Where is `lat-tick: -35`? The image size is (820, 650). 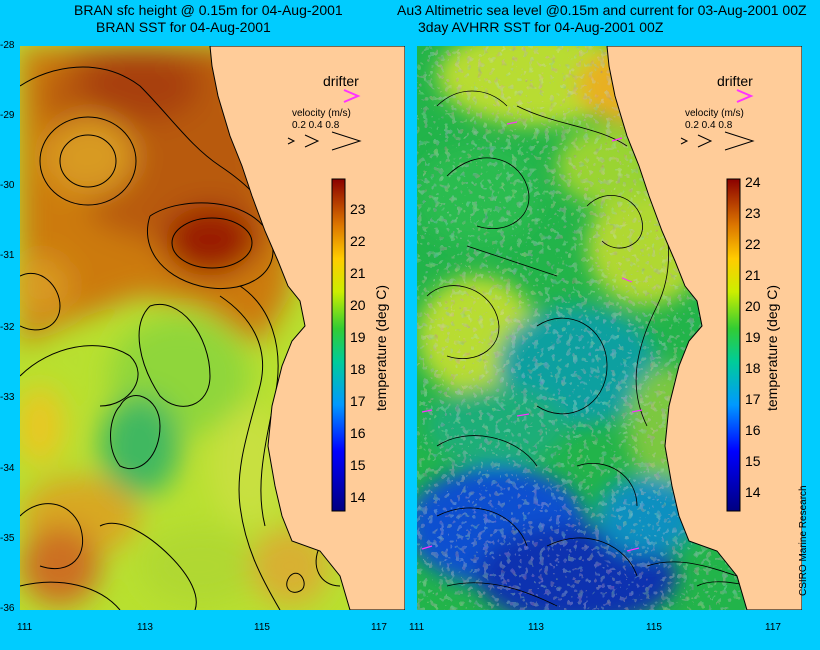
lat-tick: -35 is located at coordinates (7, 538).